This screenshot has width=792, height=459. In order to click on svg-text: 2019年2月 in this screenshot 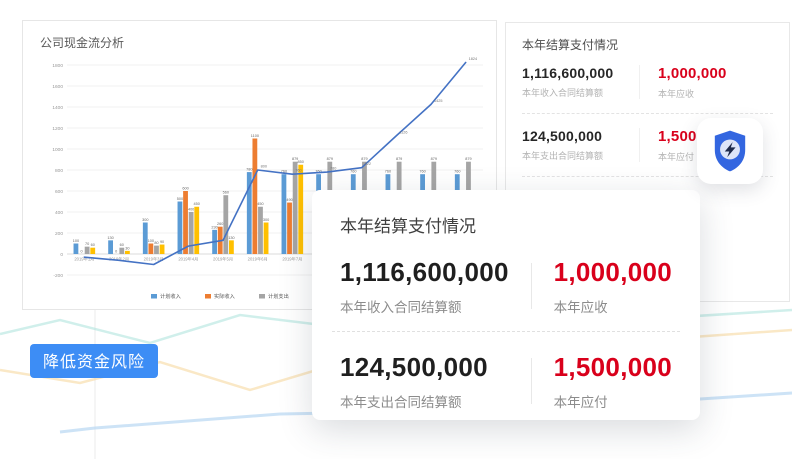, I will do `click(119, 259)`.